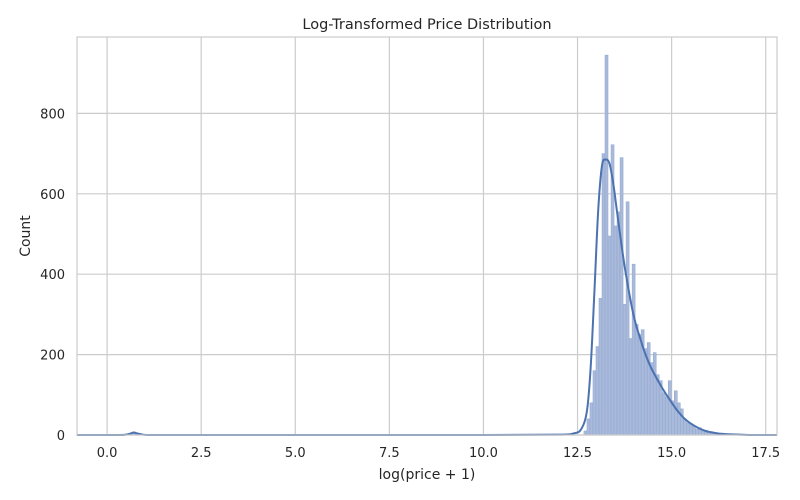 Image resolution: width=800 pixels, height=500 pixels. Describe the element at coordinates (107, 453) in the screenshot. I see `x-tick-label: 0.0` at that location.